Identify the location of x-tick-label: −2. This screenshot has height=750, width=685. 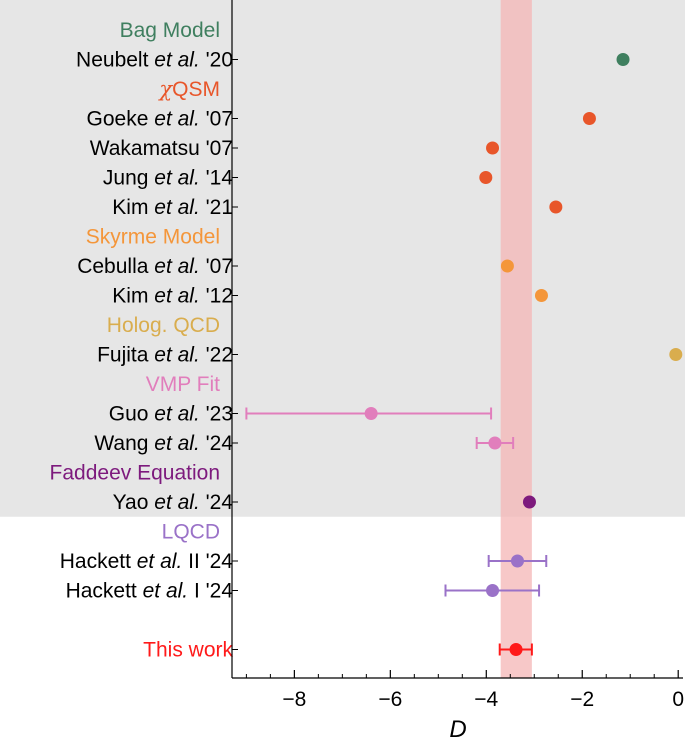
(582, 699).